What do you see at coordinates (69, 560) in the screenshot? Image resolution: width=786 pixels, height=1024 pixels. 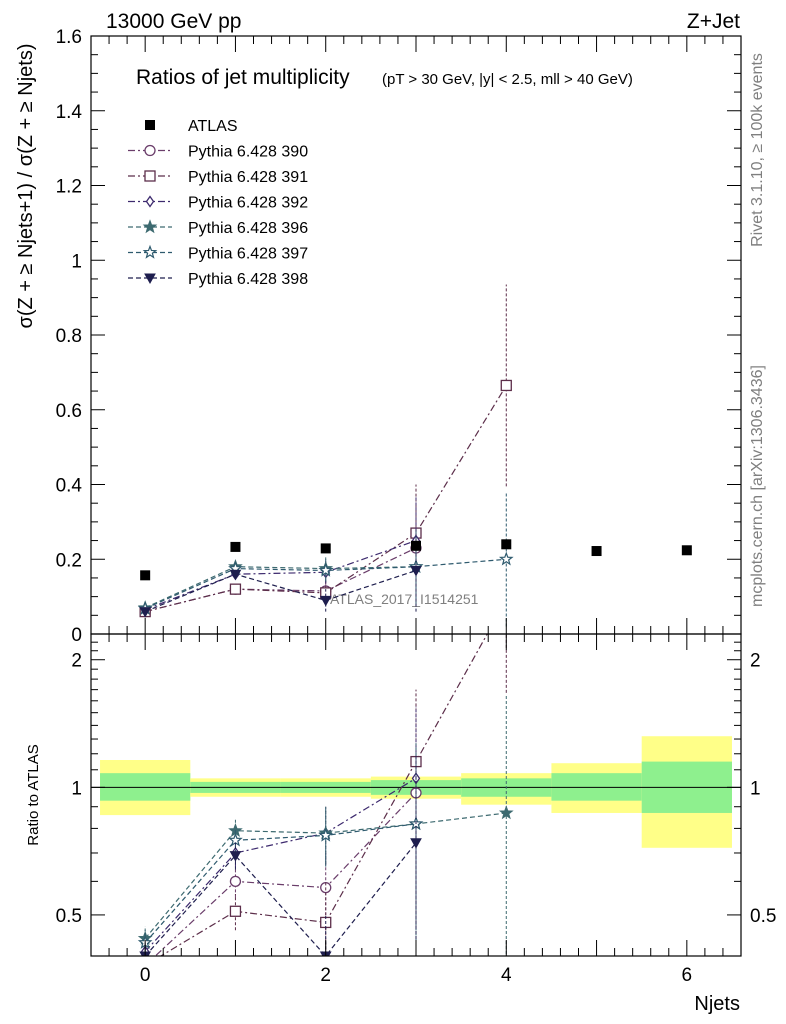 I see `main-ytick-label: 0.2` at bounding box center [69, 560].